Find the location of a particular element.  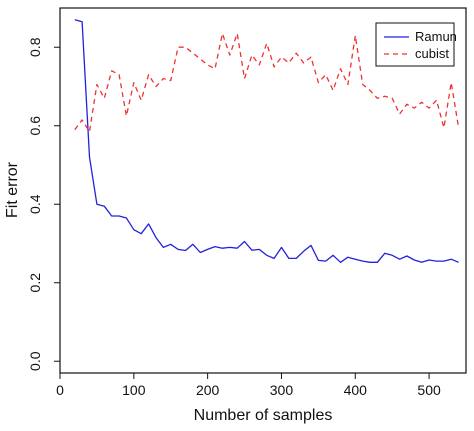

x-tick-label: 300 is located at coordinates (282, 390).